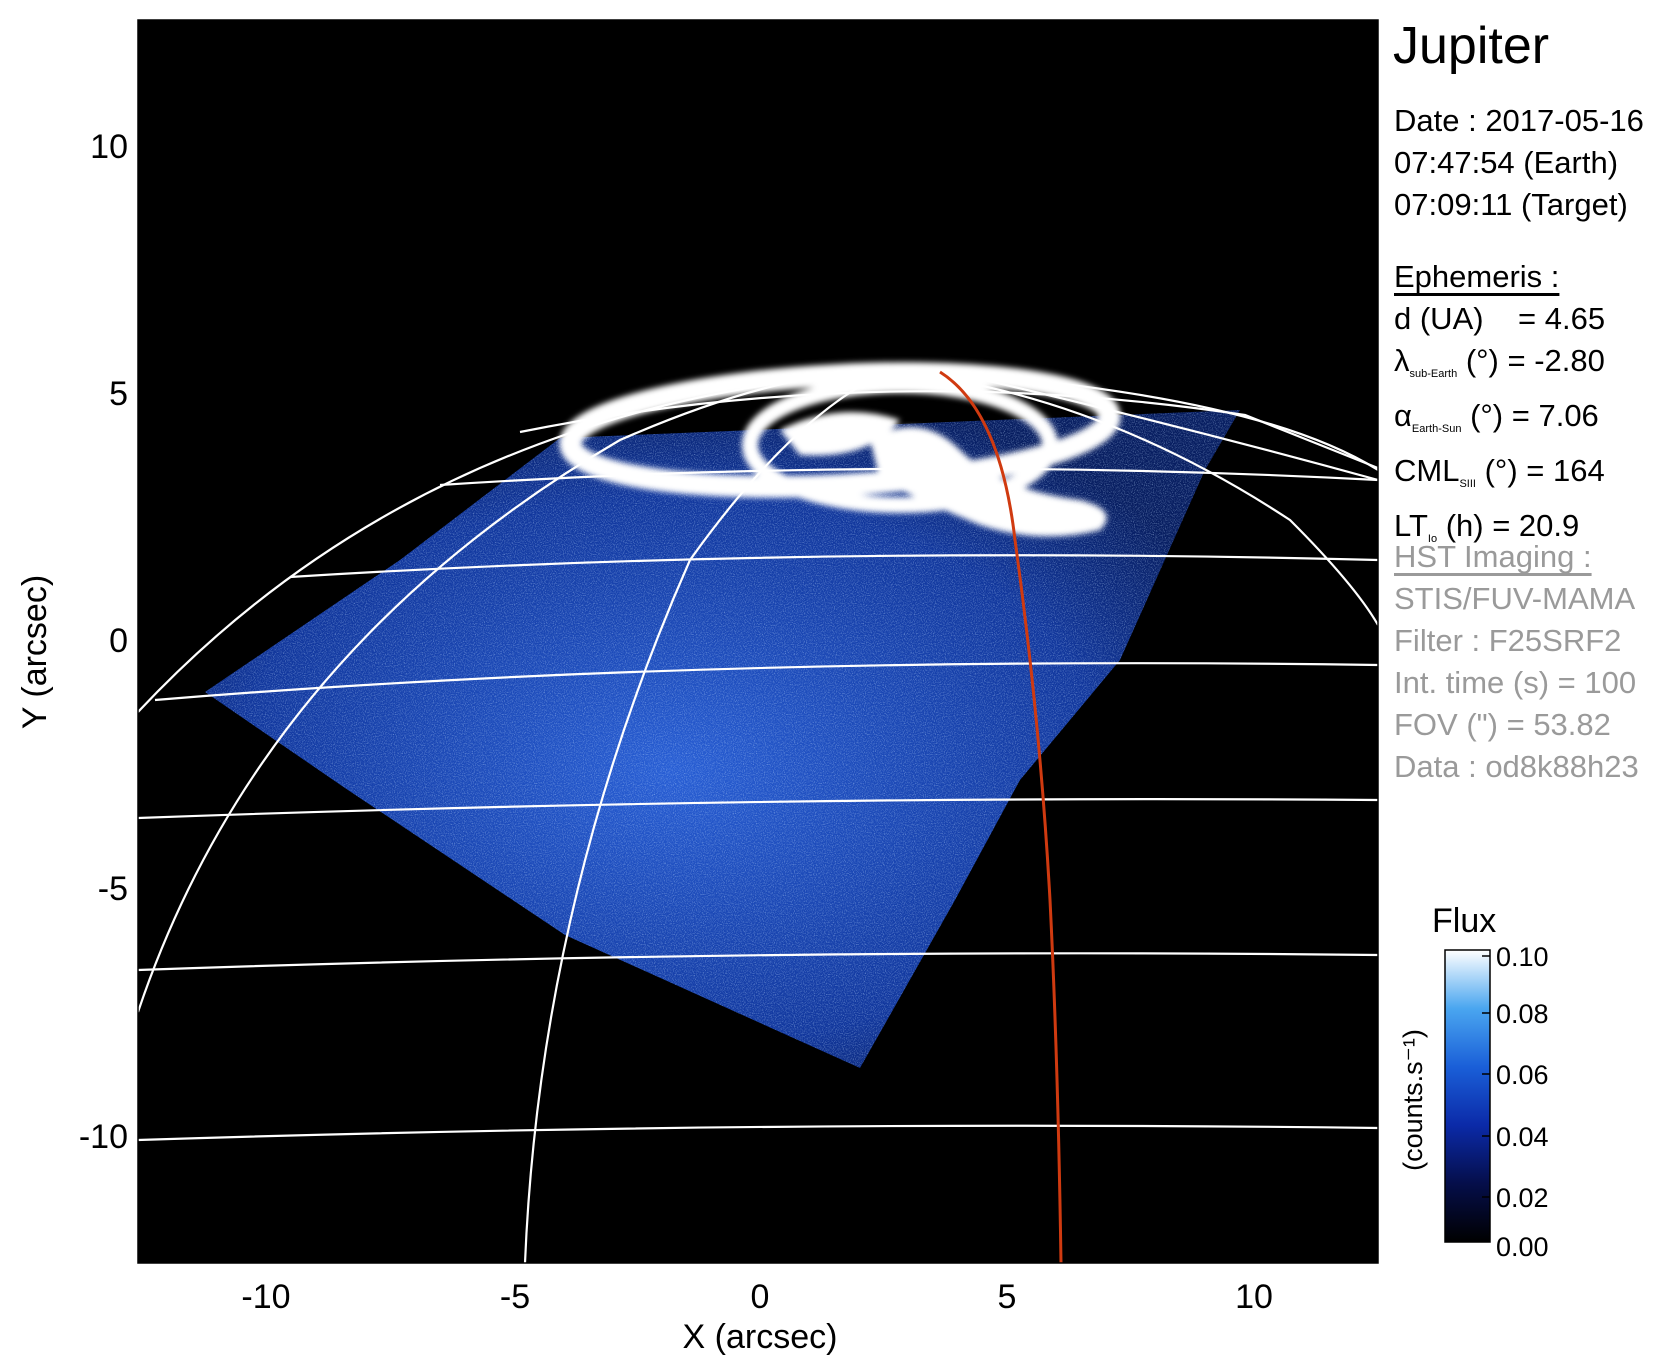 Image resolution: width=1676 pixels, height=1367 pixels. I want to click on colorbar-tick-label: 0.08, so click(1522, 1014).